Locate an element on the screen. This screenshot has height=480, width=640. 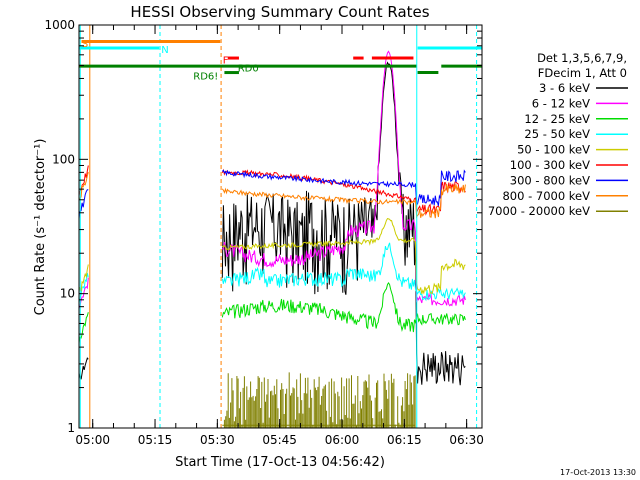
y-tick-label-0: 1 is located at coordinates (71, 428).